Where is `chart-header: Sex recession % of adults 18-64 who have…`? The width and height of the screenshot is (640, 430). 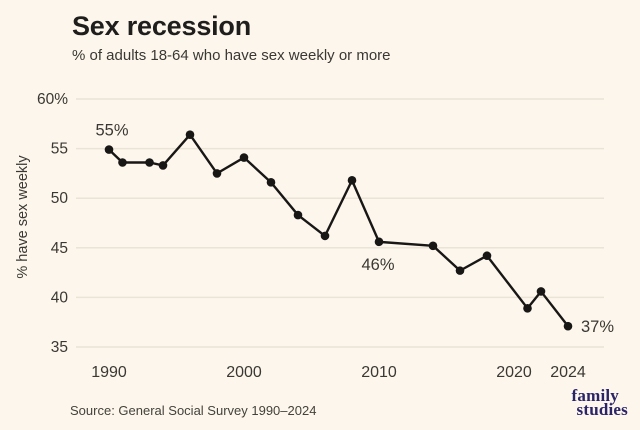
chart-header: Sex recession % of adults 18-64 who have… is located at coordinates (231, 37).